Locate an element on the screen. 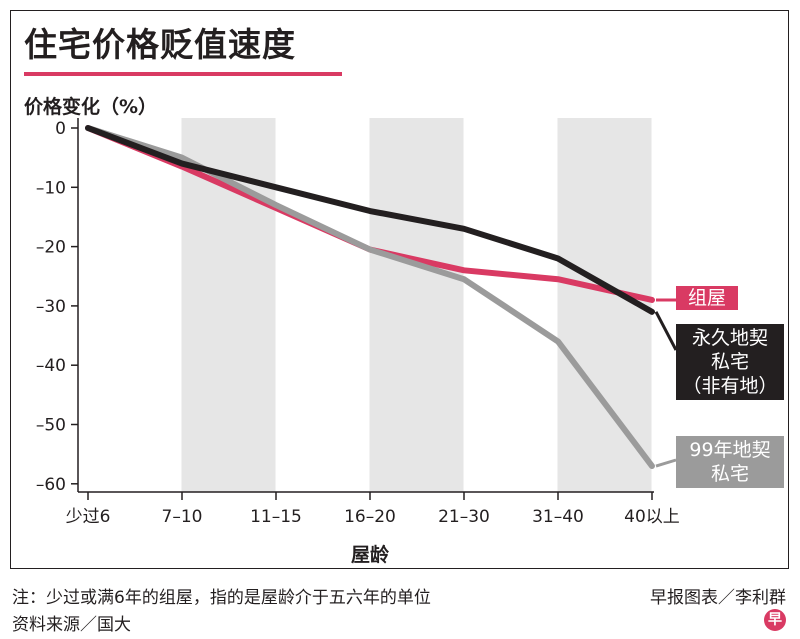  legend-99year: 99年地契 私宅 is located at coordinates (730, 462).